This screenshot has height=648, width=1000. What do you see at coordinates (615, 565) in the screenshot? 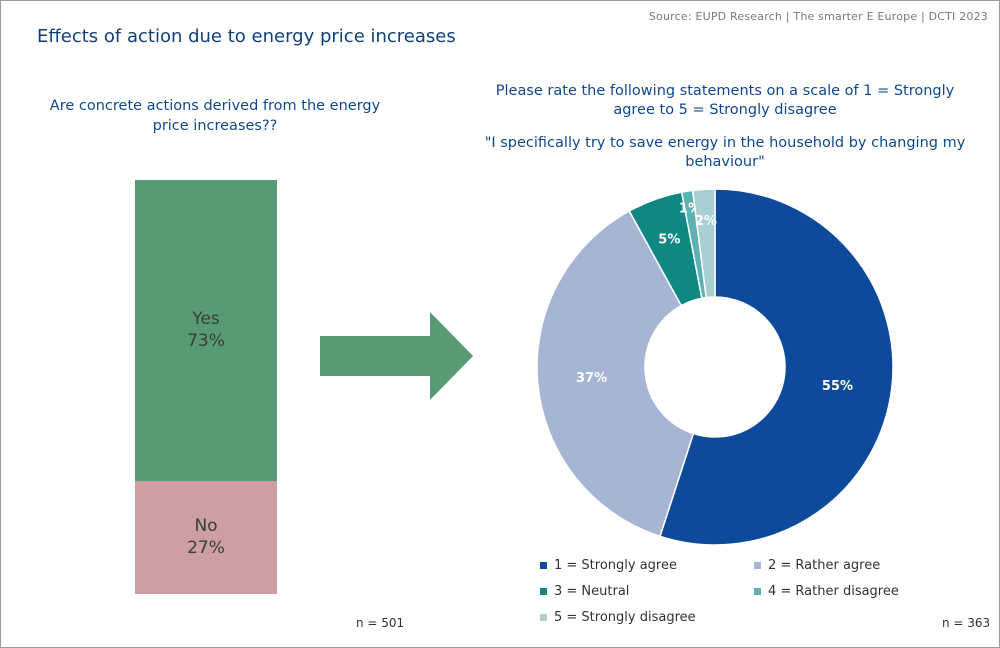
I see `legend-label-1: 1 = Strongly agree` at bounding box center [615, 565].